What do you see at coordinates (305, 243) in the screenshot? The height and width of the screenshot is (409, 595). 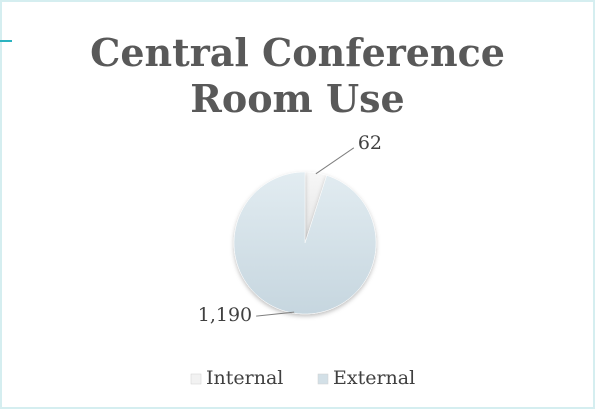 I see `pie-slice` at bounding box center [305, 243].